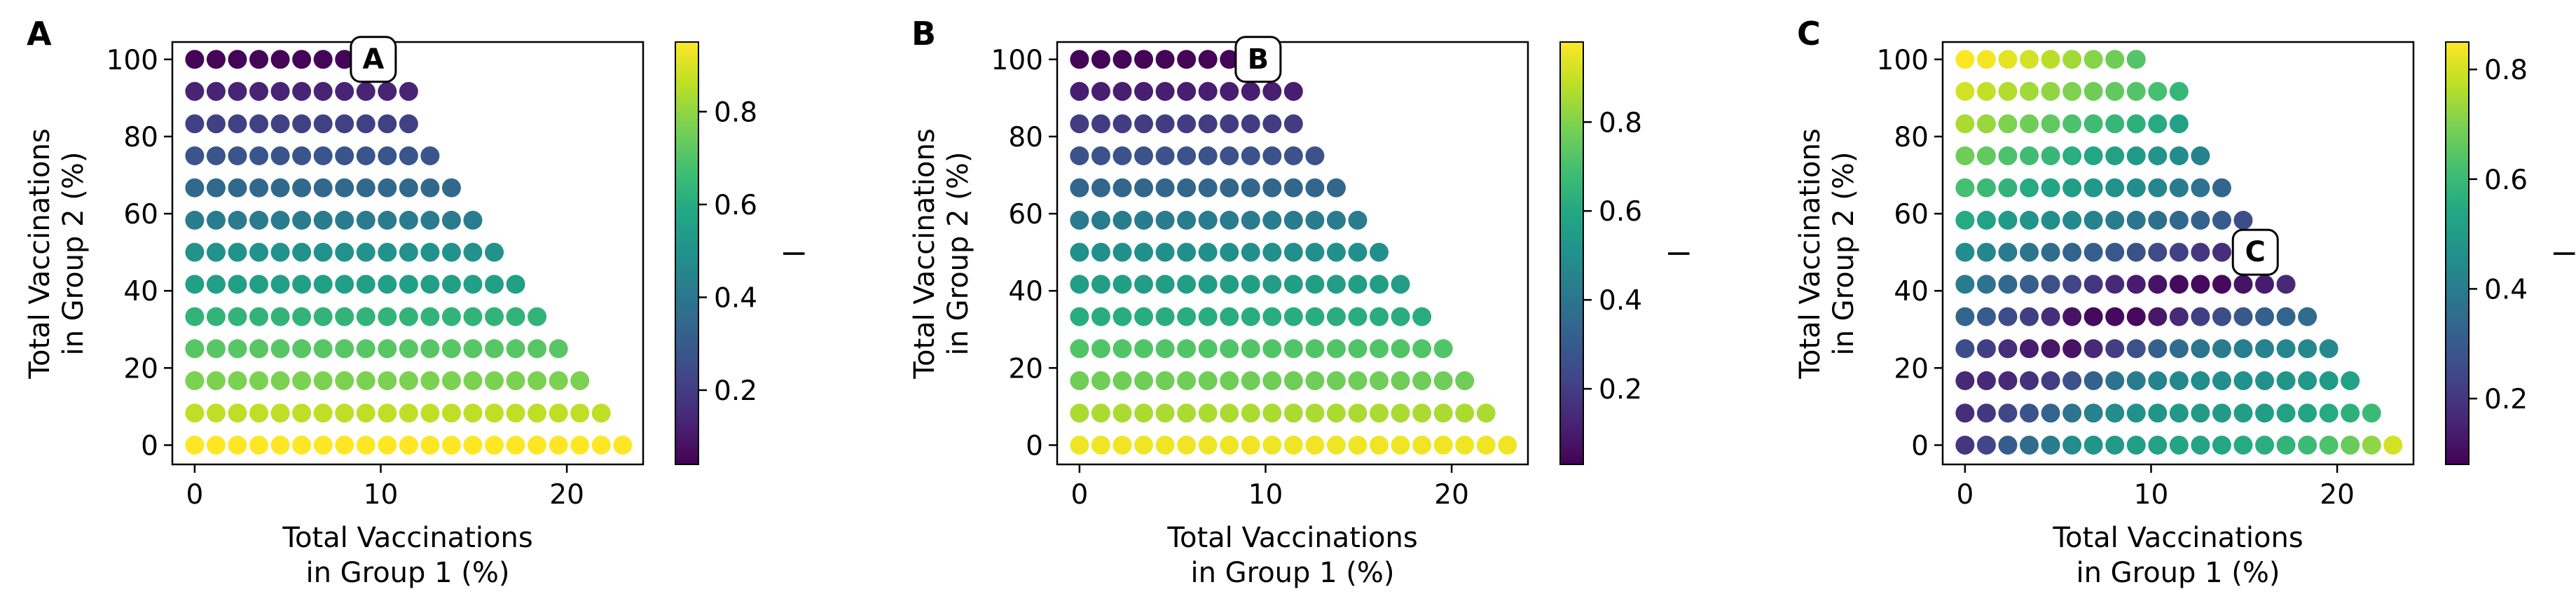  Describe the element at coordinates (1911, 214) in the screenshot. I see `y-tick-label: 60` at that location.